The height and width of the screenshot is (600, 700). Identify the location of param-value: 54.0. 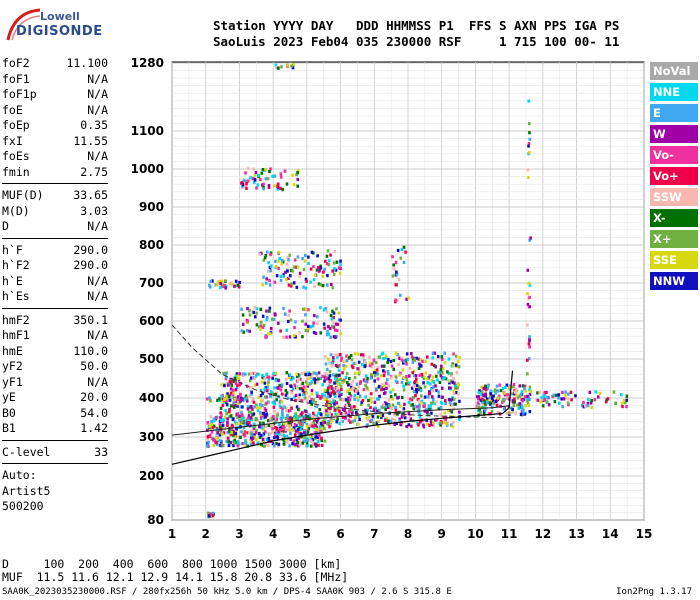
(94, 412).